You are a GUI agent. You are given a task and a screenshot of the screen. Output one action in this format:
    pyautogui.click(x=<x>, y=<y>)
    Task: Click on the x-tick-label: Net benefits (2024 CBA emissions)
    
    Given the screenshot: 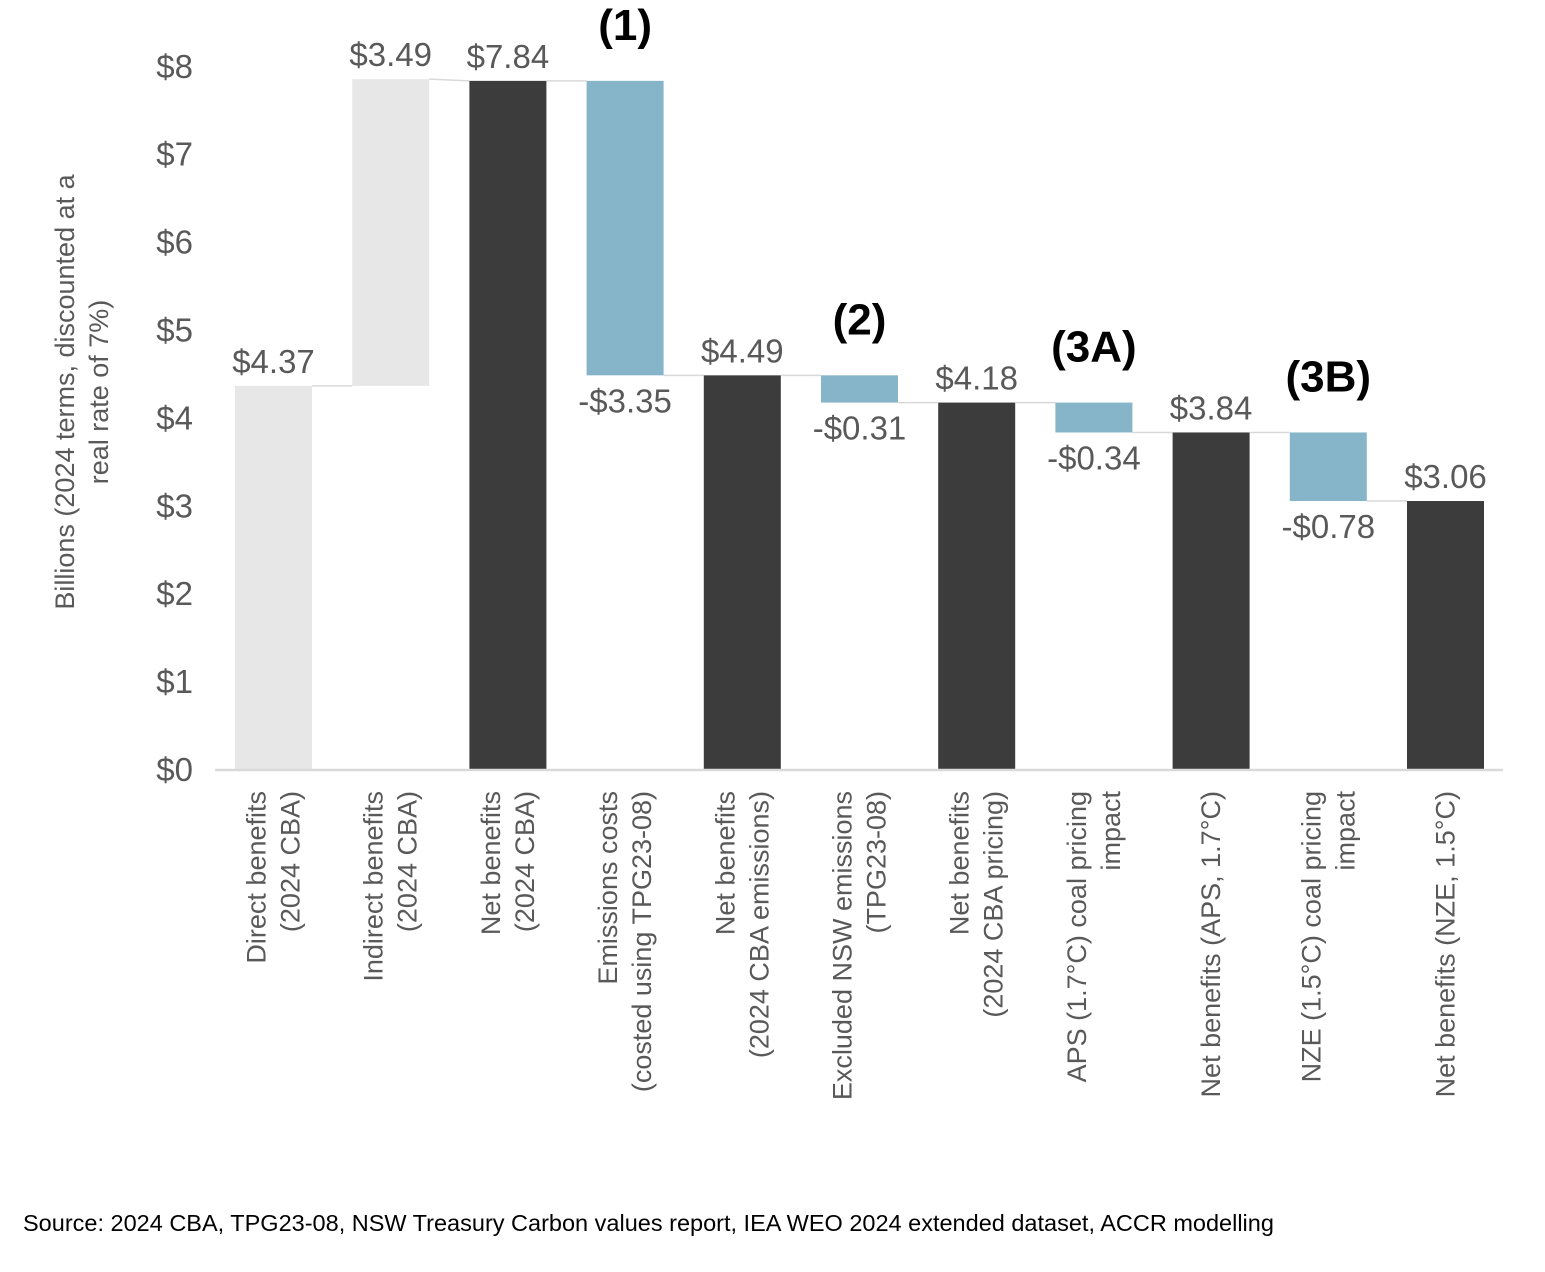 What is the action you would take?
    pyautogui.click(x=742, y=924)
    